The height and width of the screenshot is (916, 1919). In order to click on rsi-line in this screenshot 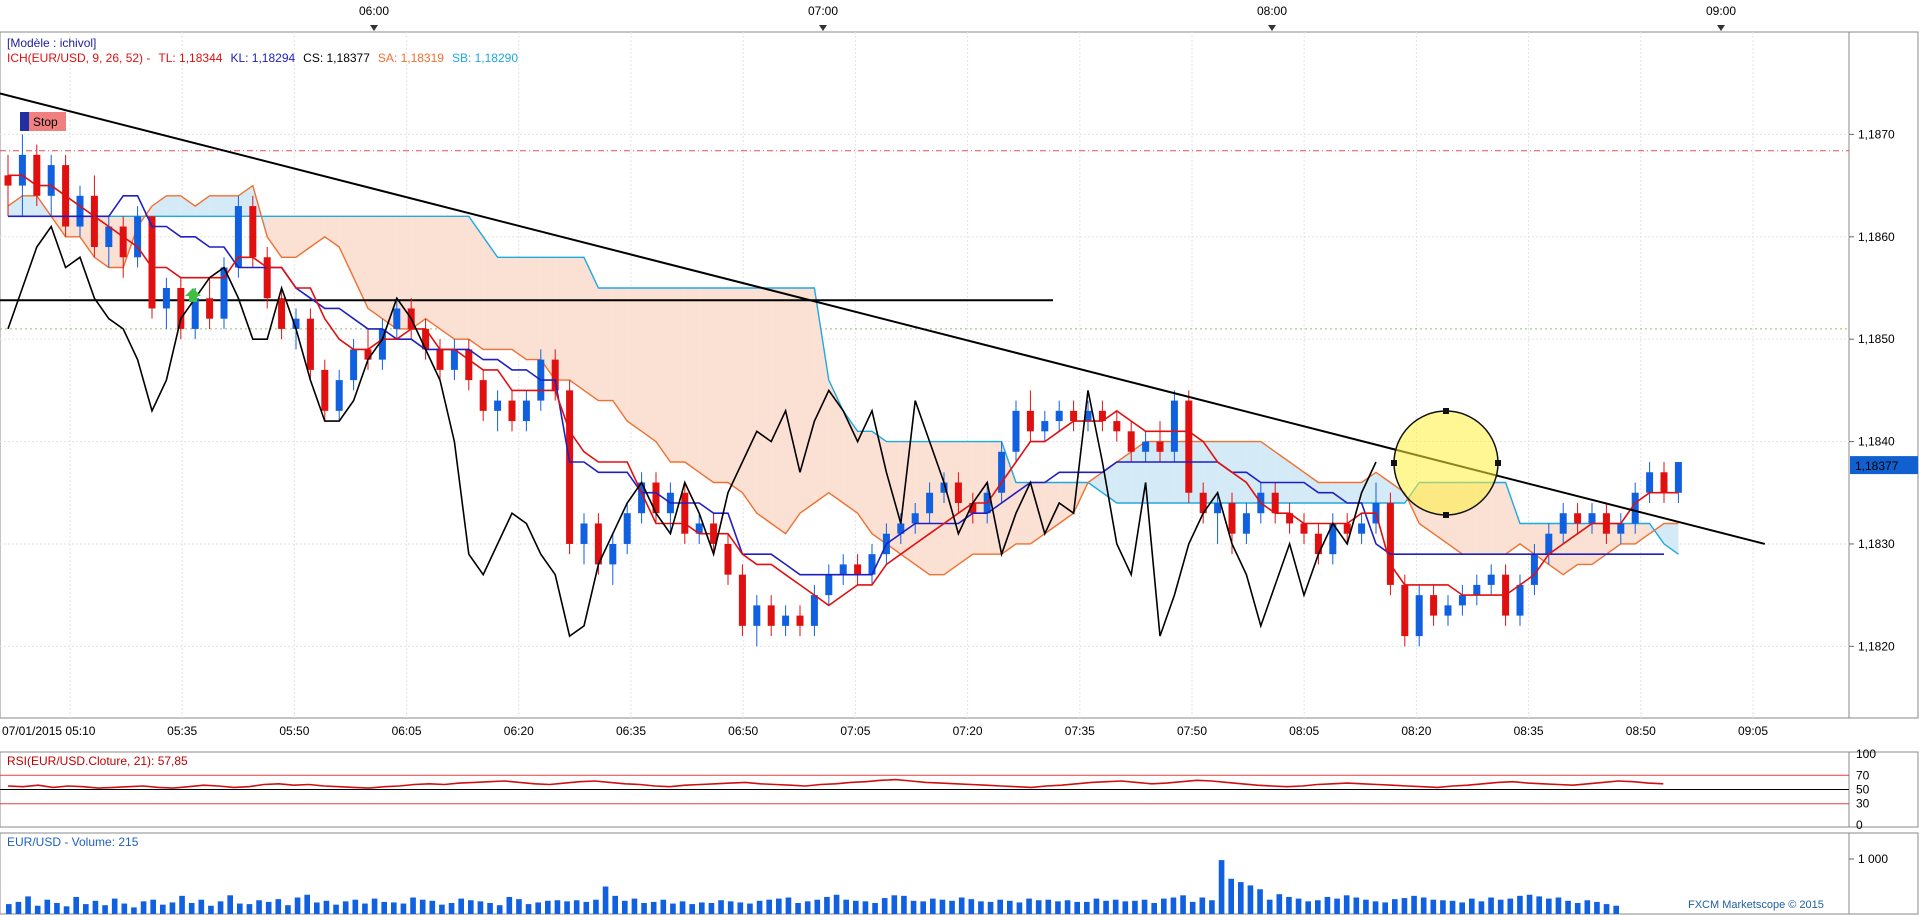, I will do `click(835, 783)`.